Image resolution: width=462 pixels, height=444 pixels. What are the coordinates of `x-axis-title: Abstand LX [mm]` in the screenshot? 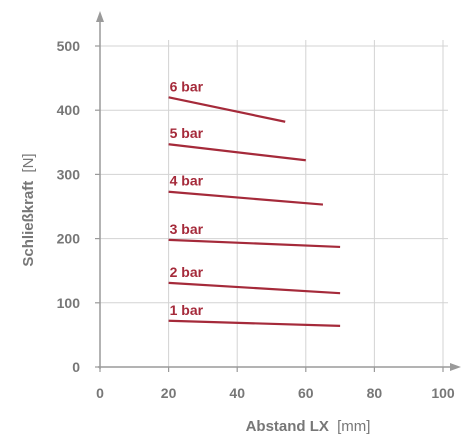 It's located at (308, 426).